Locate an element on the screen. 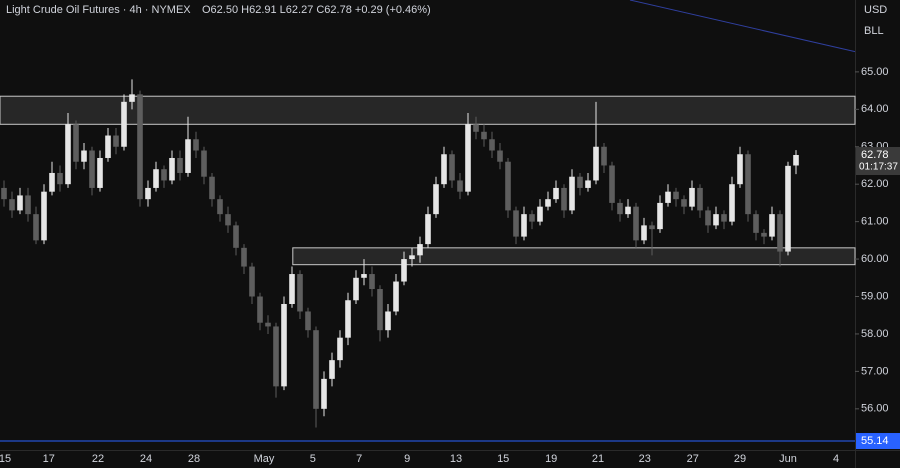  y-tick-label: 60.00 is located at coordinates (875, 259).